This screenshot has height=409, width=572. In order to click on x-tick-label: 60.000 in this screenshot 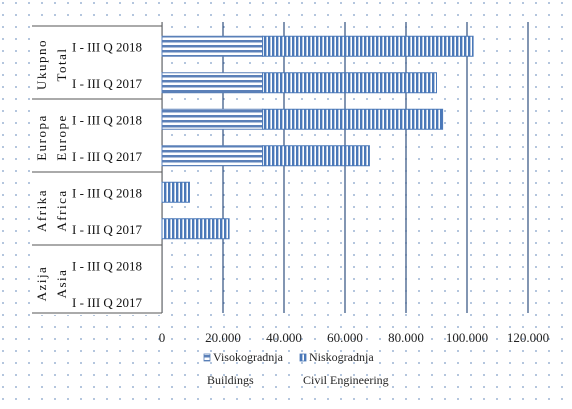, I will do `click(345, 337)`.